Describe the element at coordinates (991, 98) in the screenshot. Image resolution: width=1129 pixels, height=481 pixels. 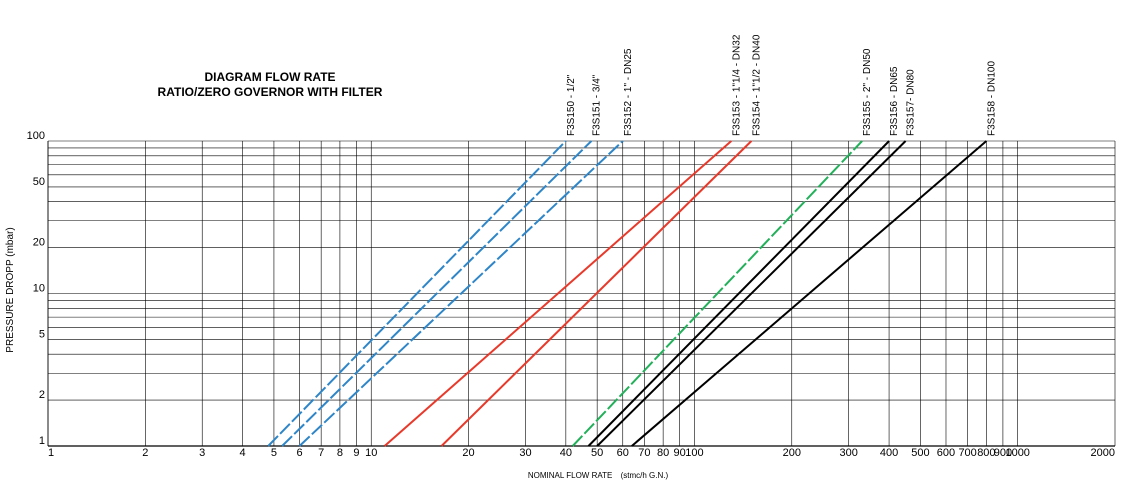
I see `series-label: F3S158 - DN100` at that location.